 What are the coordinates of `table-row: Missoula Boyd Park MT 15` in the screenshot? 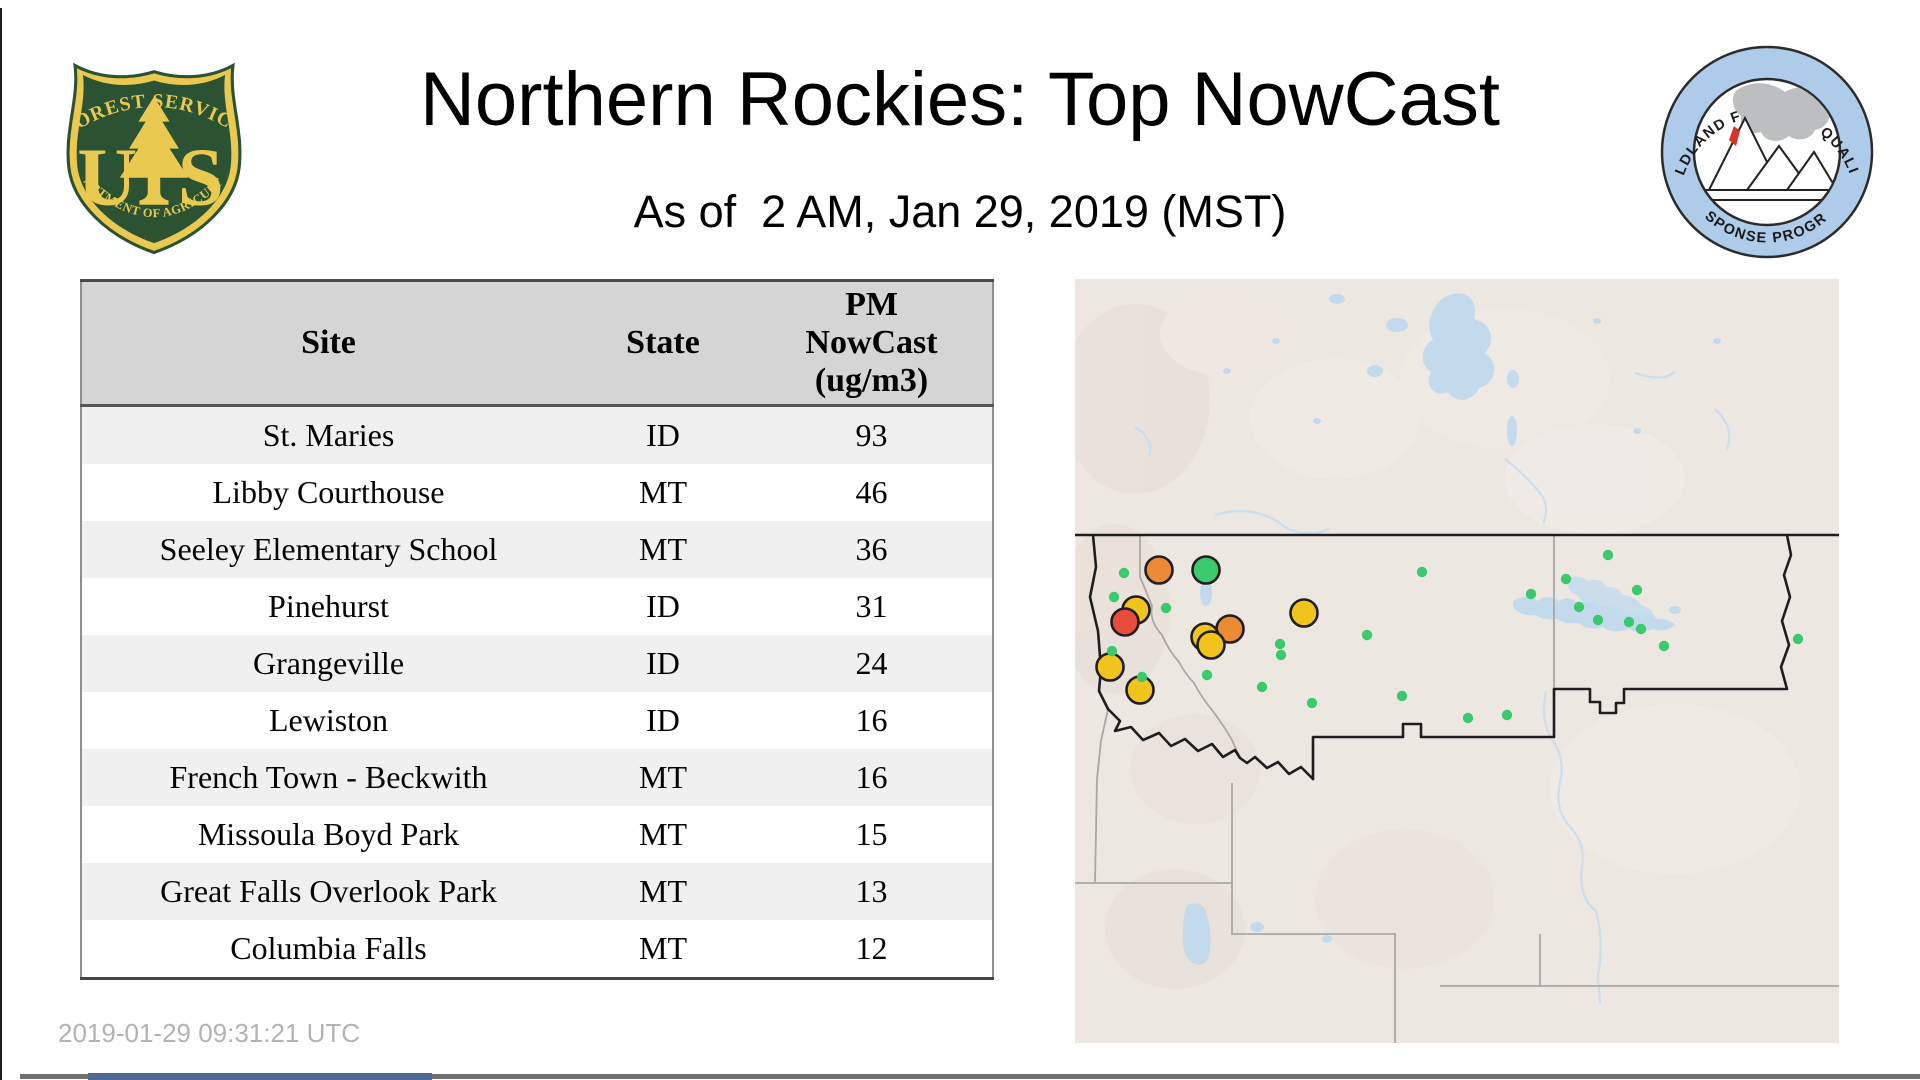 It's located at (537, 834).